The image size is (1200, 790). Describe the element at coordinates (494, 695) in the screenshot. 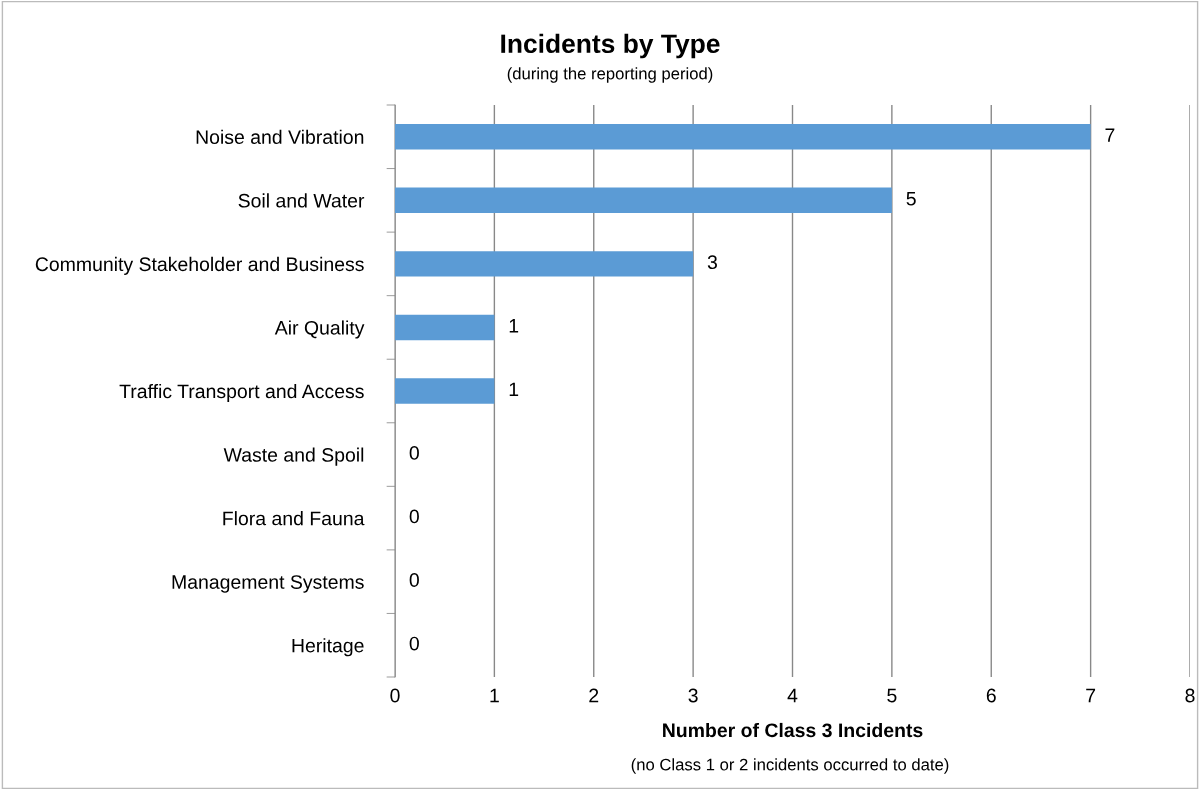

I see `x-tick-label: 1` at that location.